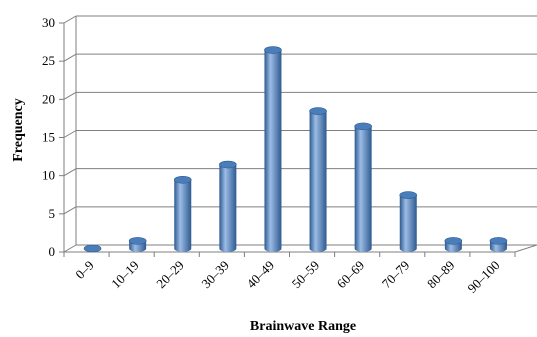  I want to click on x-tick-label: 80–89, so click(441, 275).